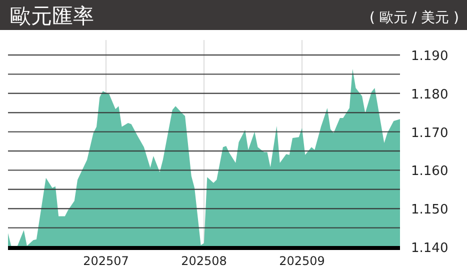 Image resolution: width=467 pixels, height=270 pixels. I want to click on x-tick-label: 202508, so click(204, 261).